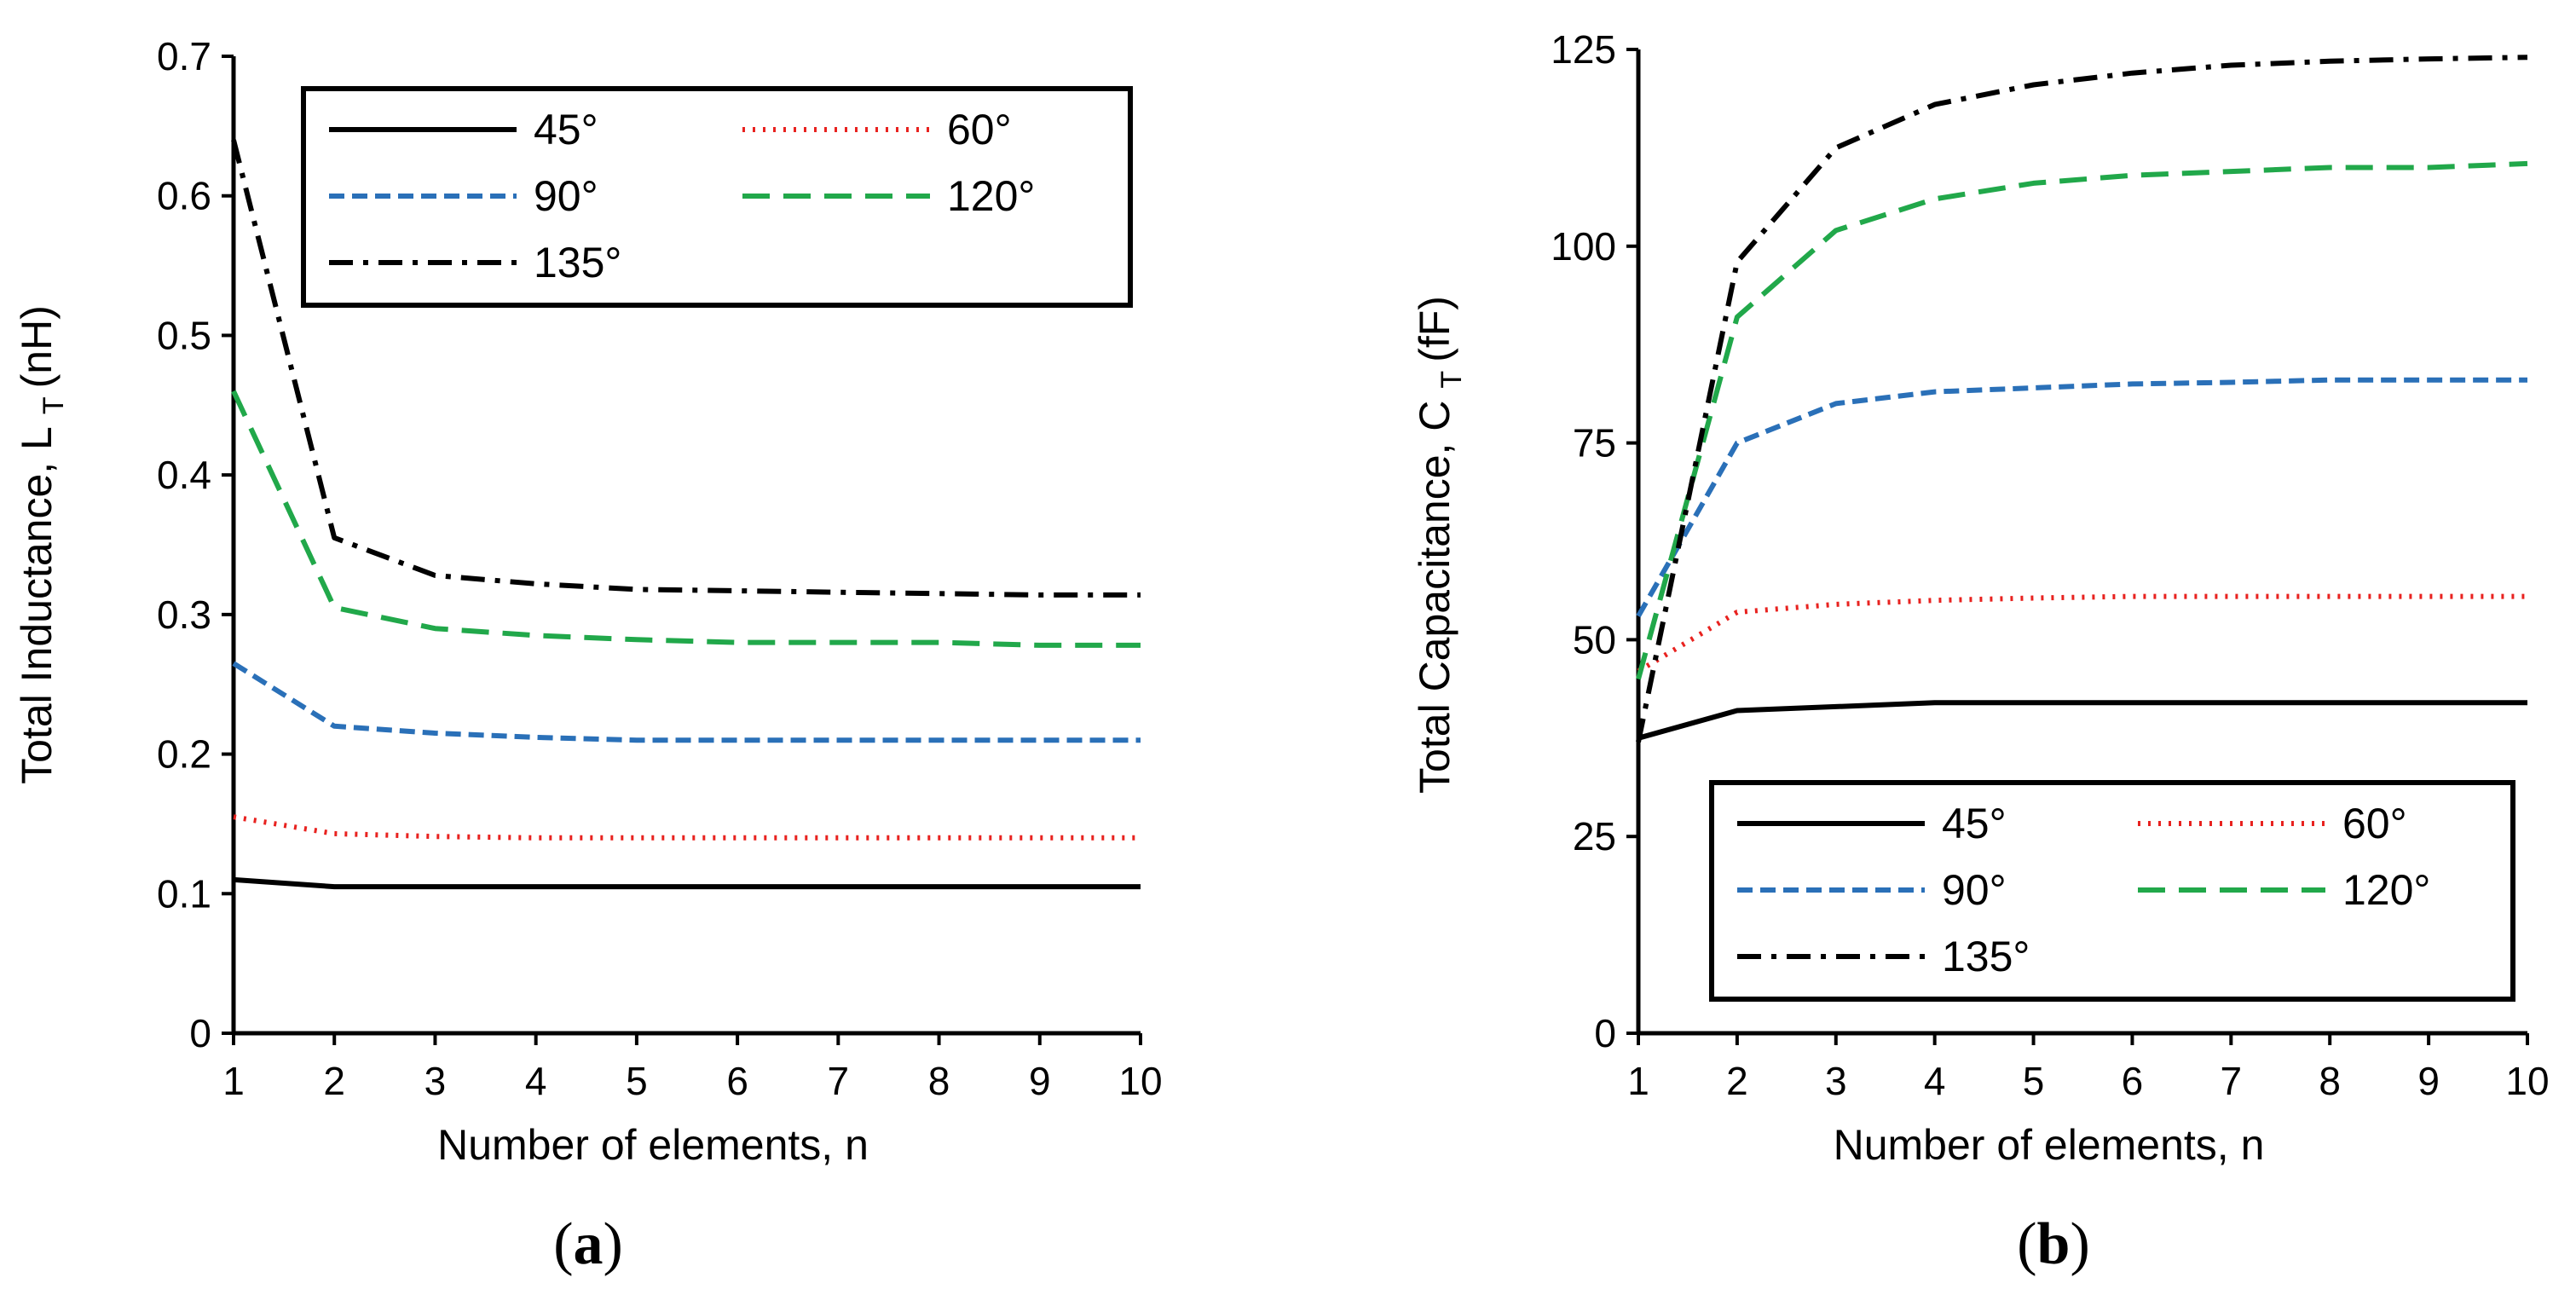 This screenshot has height=1312, width=2576. What do you see at coordinates (184, 614) in the screenshot?
I see `y-tick-label: 0.3` at bounding box center [184, 614].